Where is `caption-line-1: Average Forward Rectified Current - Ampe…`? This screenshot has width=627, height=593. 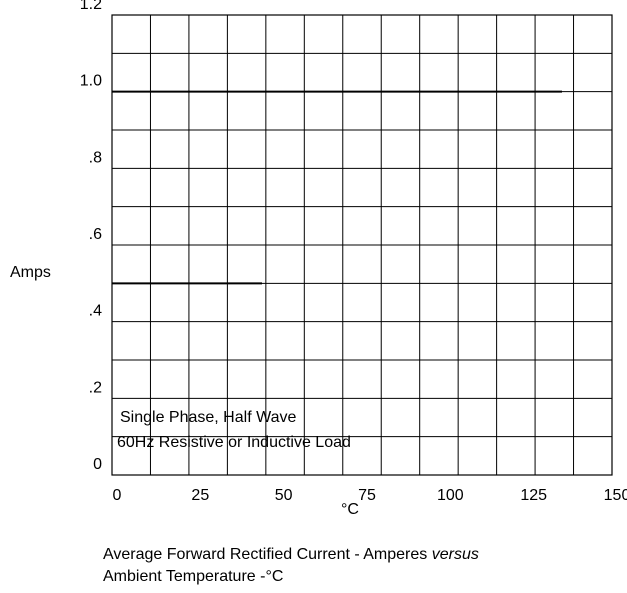
caption-line-1: Average Forward Rectified Current - Ampe… is located at coordinates (291, 555).